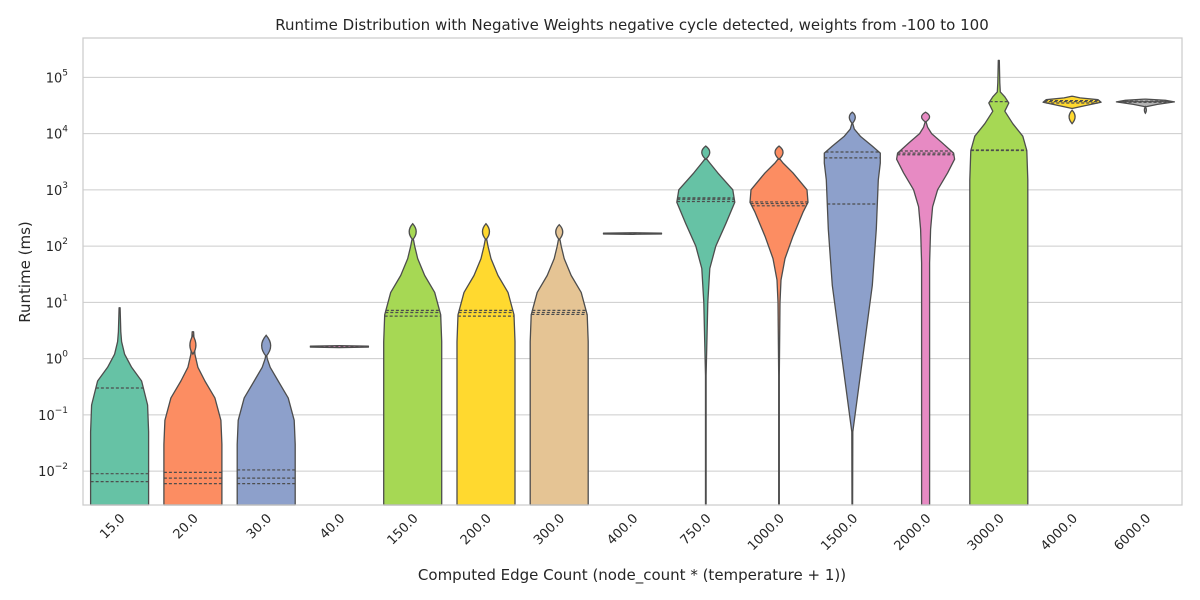  I want to click on y-axis-ticks: 10⁻² 10⁻¹ 10⁰ 10¹ 10² 10³ 10⁴ 10⁵, so click(53, 274).